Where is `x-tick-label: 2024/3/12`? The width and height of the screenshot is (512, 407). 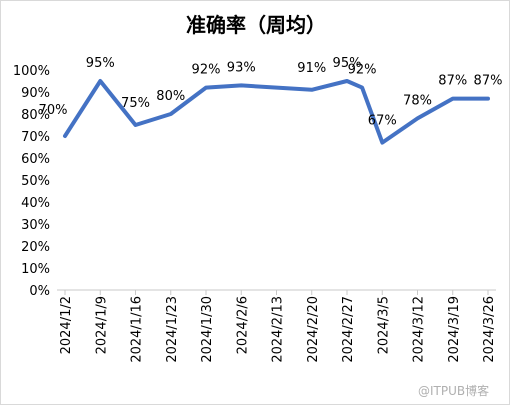 x-tick-label: 2024/3/12 is located at coordinates (419, 329).